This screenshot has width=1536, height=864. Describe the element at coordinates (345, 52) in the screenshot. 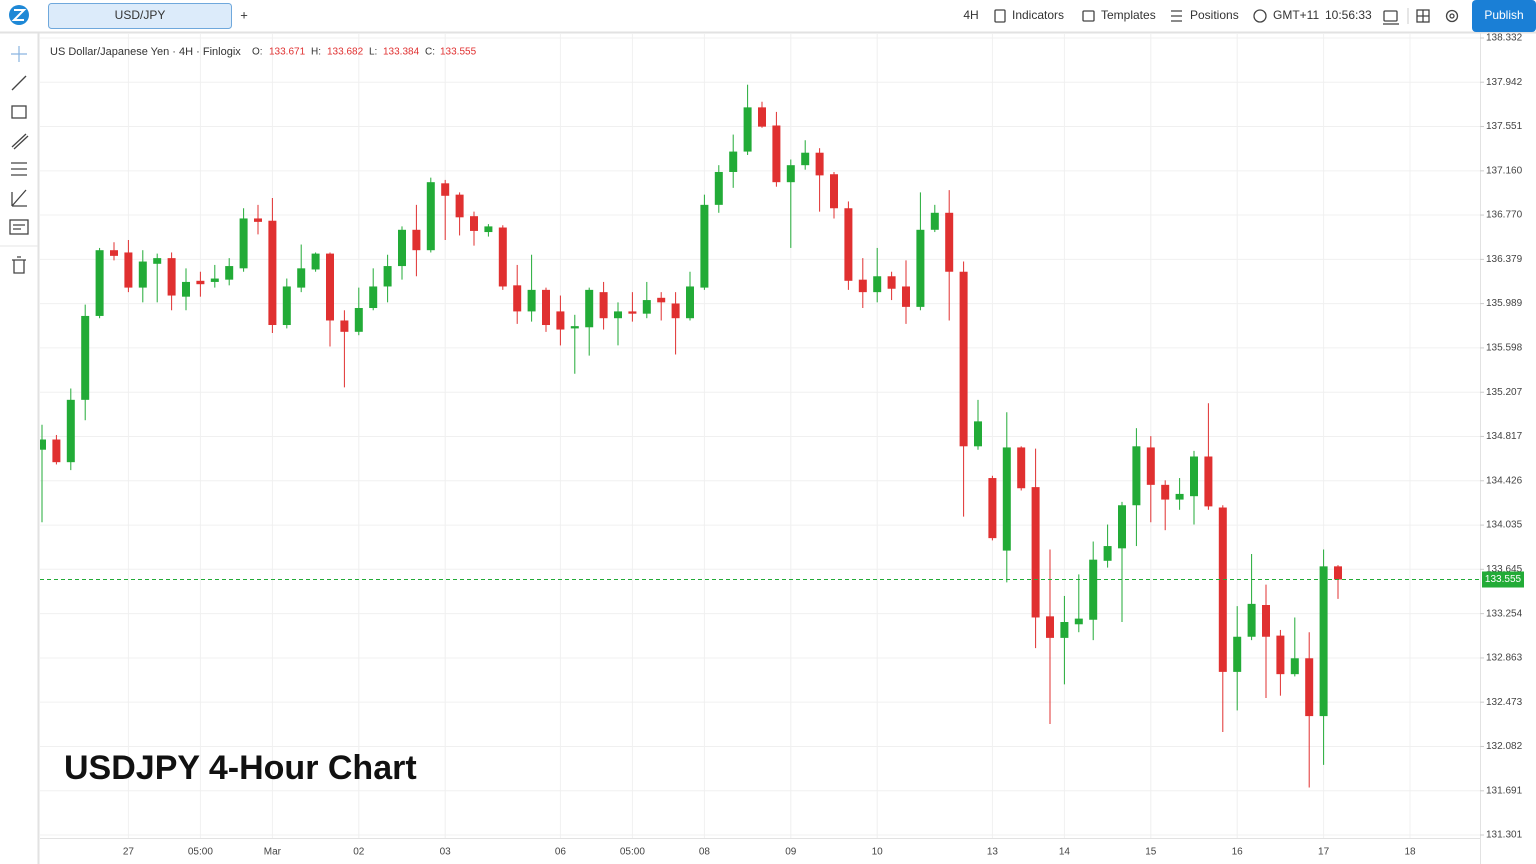

I see `ohlc-value: 133.682` at that location.